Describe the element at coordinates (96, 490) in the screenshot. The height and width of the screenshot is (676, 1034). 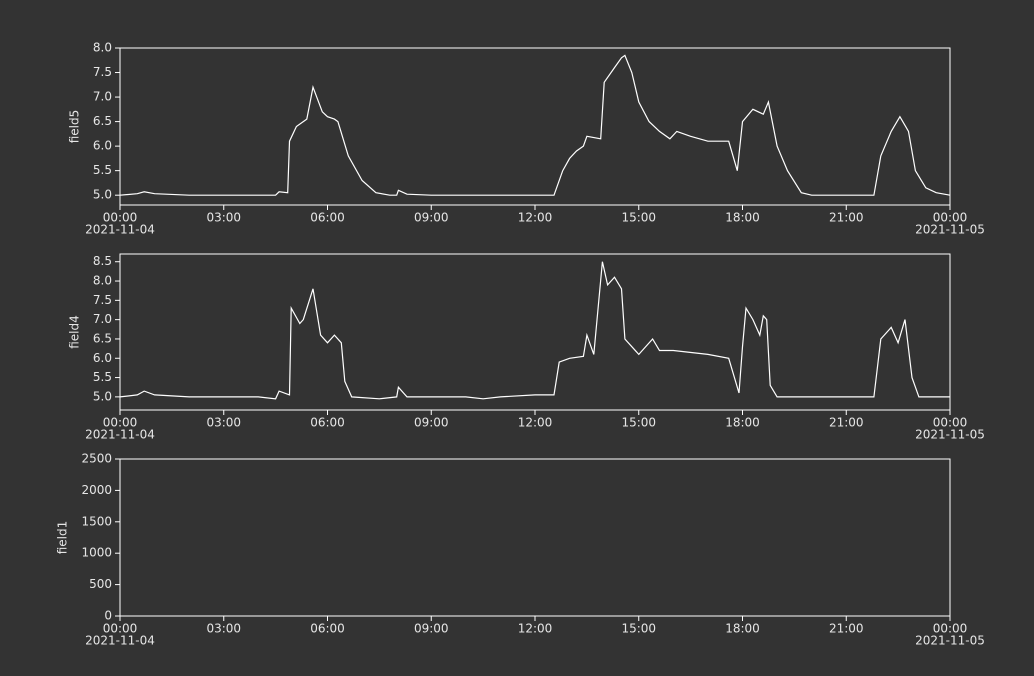
I see `y-tick-label: 2000` at that location.